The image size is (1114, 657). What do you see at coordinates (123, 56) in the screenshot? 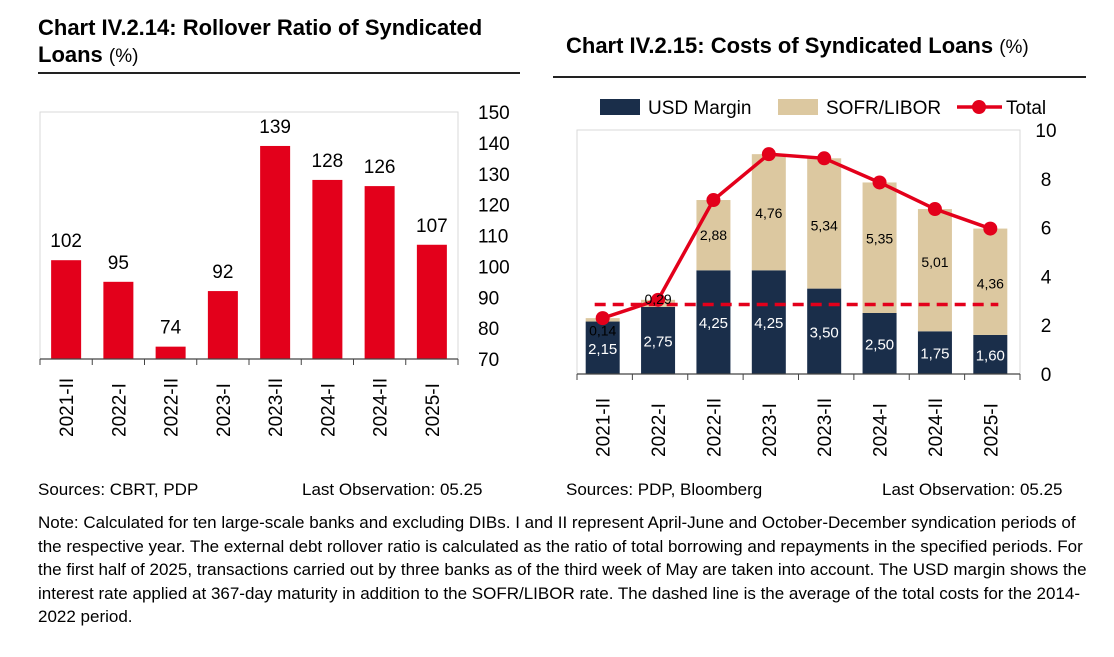
I see `chart1-unit: (%)` at bounding box center [123, 56].